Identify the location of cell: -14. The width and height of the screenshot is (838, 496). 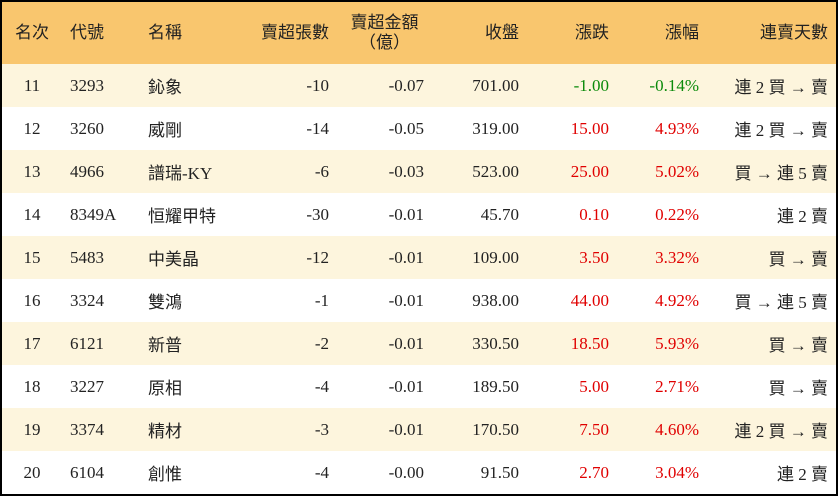
(317, 128).